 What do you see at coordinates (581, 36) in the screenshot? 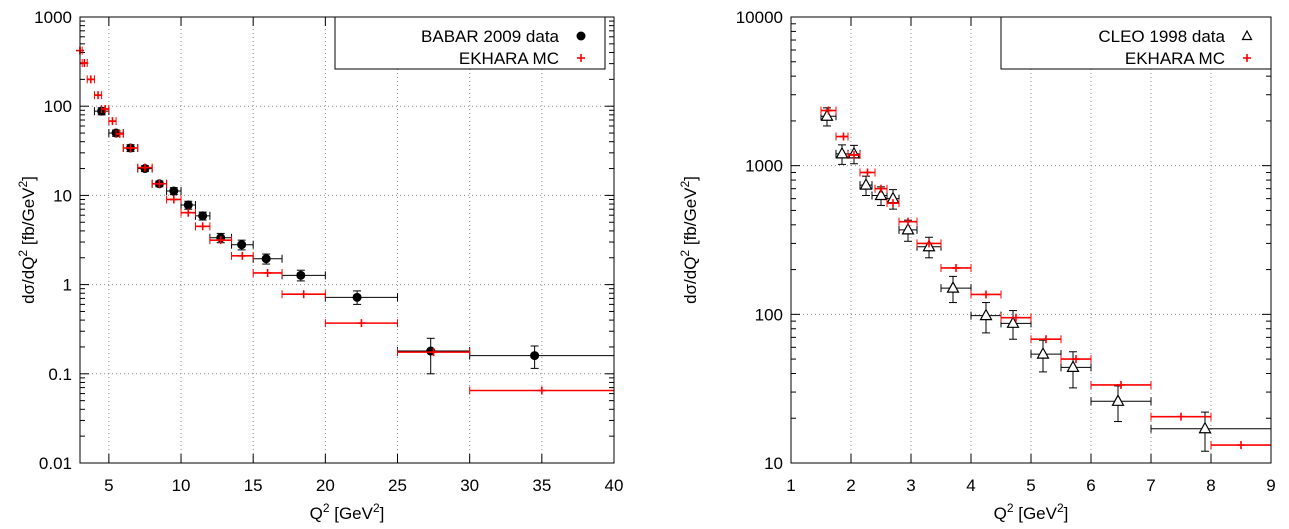
I see `legend-circle-marker` at bounding box center [581, 36].